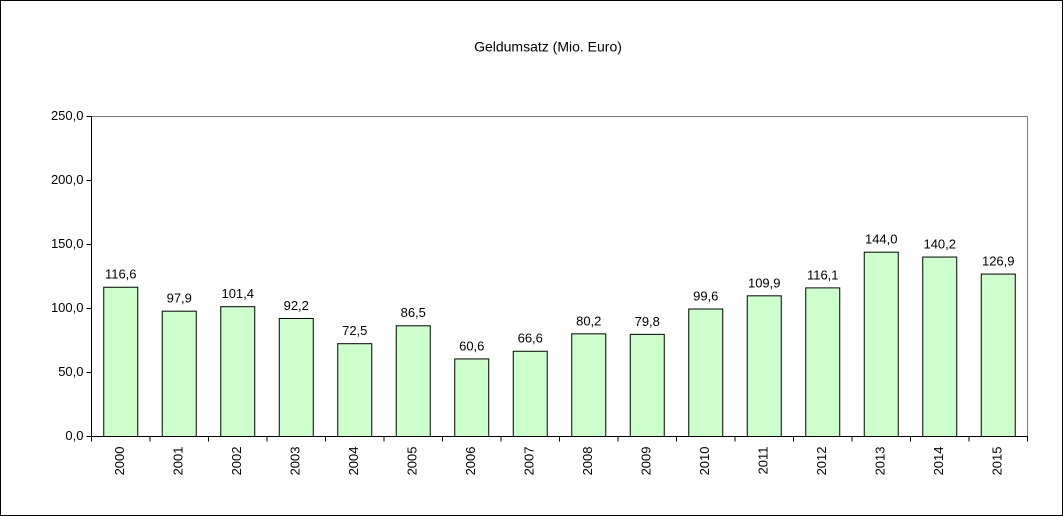 This screenshot has width=1063, height=516. I want to click on y-tick-label: 100,0, so click(67, 307).